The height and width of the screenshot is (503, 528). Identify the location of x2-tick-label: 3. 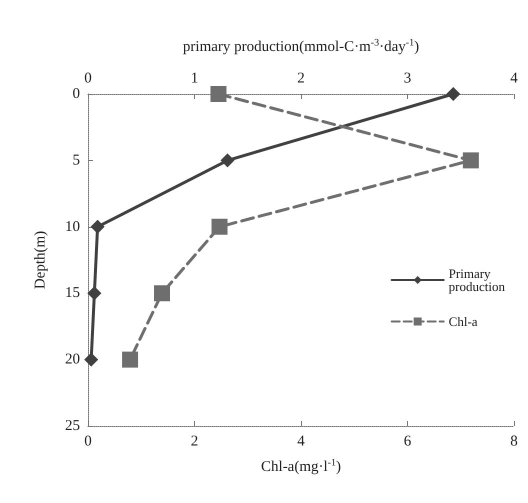
(408, 78).